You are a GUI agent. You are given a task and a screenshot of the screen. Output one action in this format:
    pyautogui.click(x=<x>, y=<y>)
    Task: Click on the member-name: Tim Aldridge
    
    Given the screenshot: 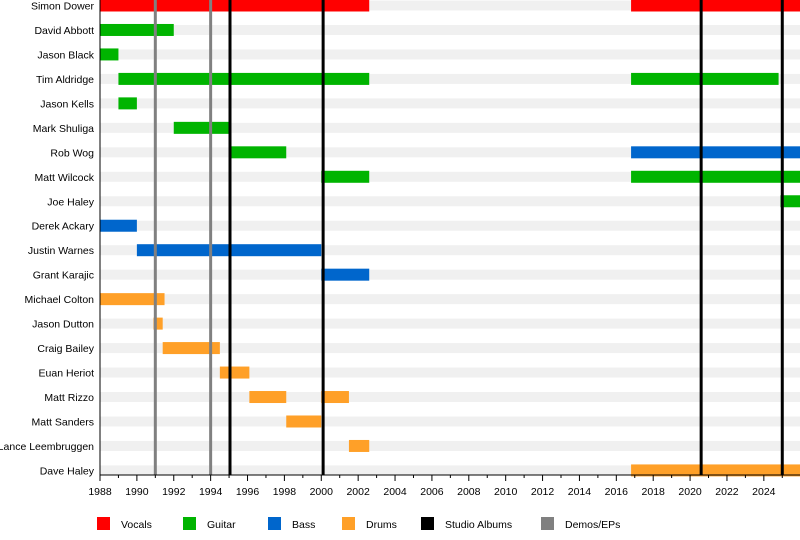 What is the action you would take?
    pyautogui.click(x=65, y=80)
    